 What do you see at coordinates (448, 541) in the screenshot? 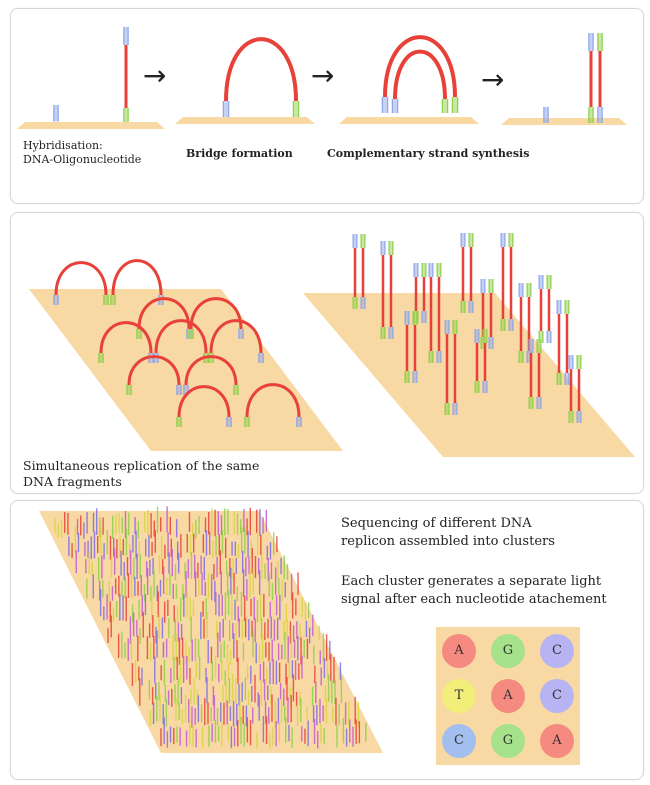
I see `sequencing-caption-line2: replicon assembled into clusters` at bounding box center [448, 541].